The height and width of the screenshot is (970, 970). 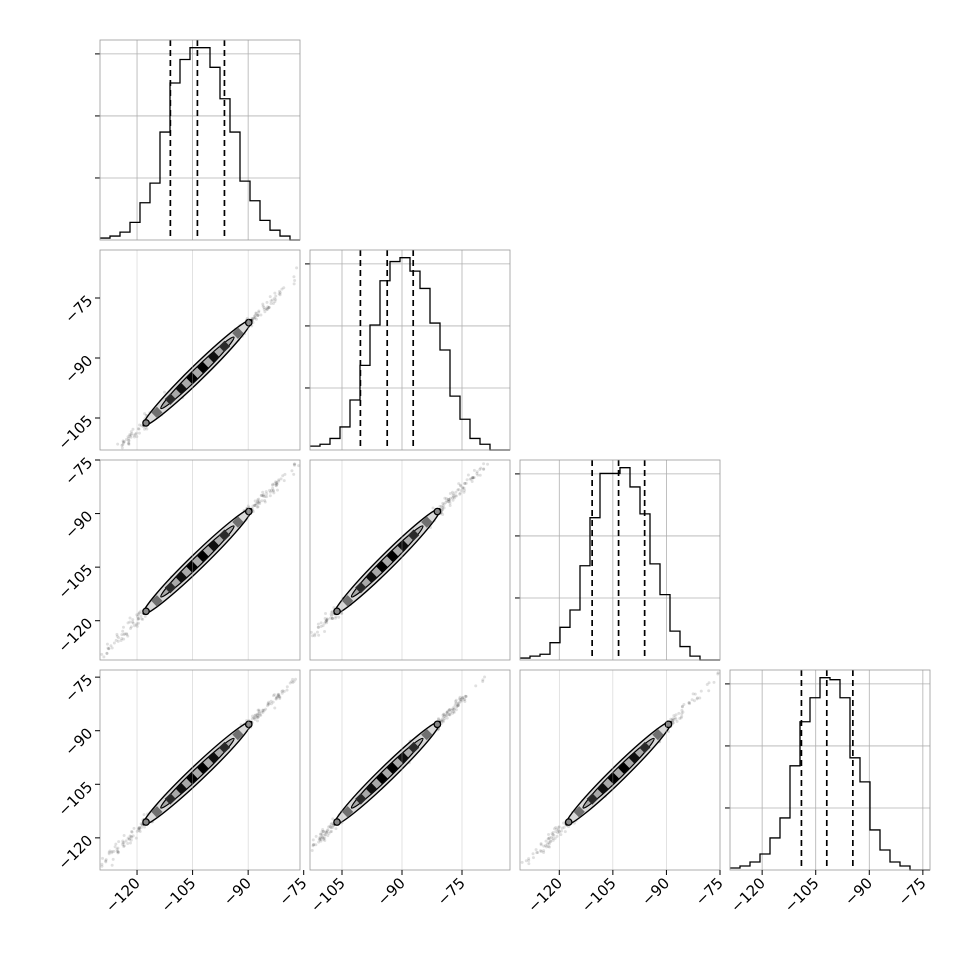 I want to click on y-tick-label: −120, so click(x=76, y=635).